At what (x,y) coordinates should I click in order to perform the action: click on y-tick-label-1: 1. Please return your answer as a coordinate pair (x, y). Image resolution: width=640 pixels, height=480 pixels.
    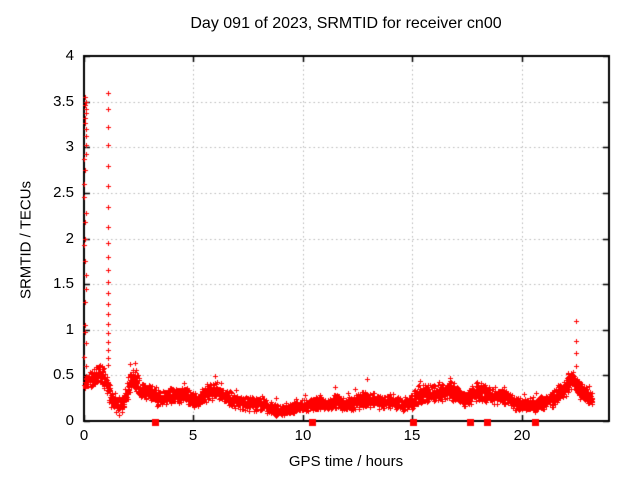
    Looking at the image, I should click on (69, 329).